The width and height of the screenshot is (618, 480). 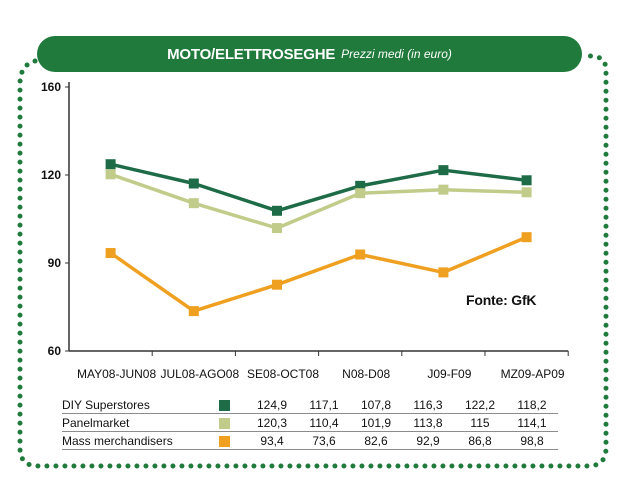 I want to click on chart-title: MOTO/ELETTROSEGHE, so click(x=251, y=54).